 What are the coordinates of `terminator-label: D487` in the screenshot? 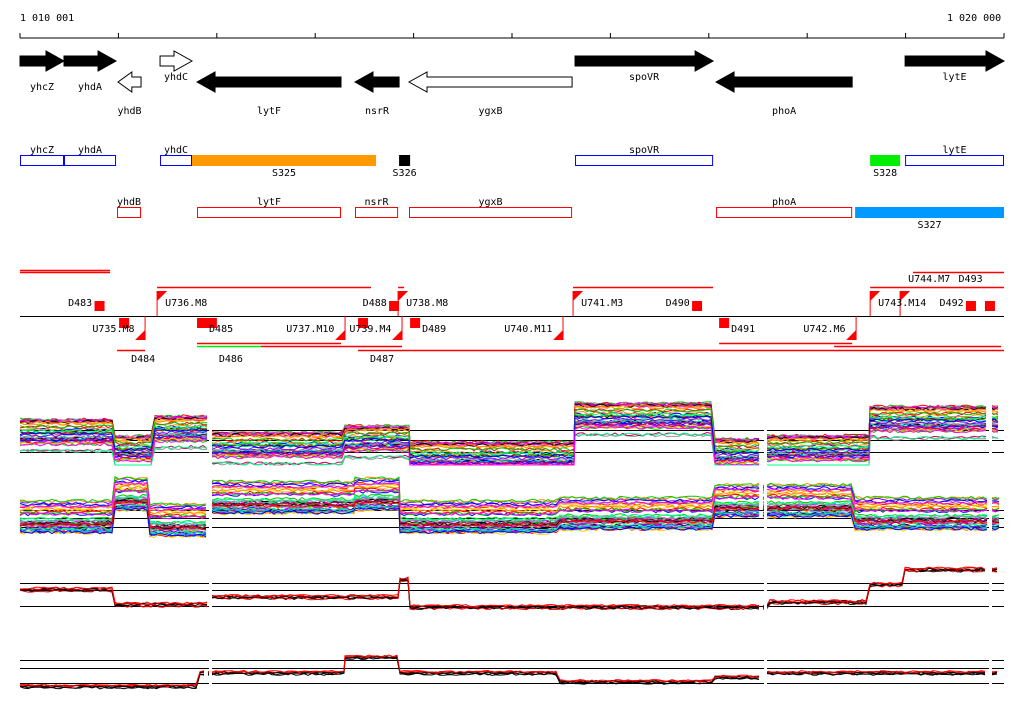 It's located at (382, 359).